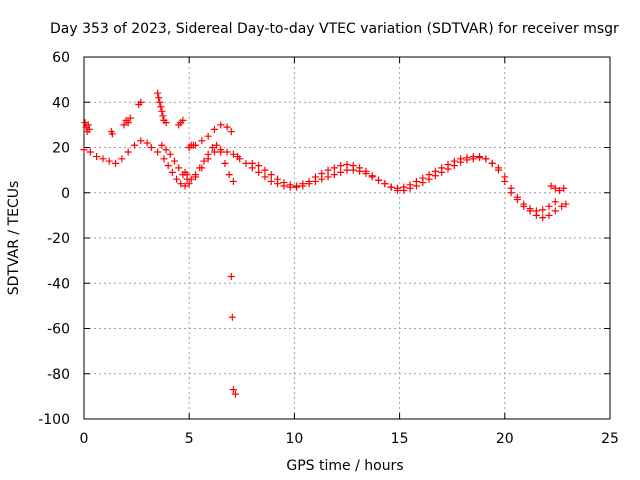  Describe the element at coordinates (54, 420) in the screenshot. I see `y-tick-label: -100` at that location.